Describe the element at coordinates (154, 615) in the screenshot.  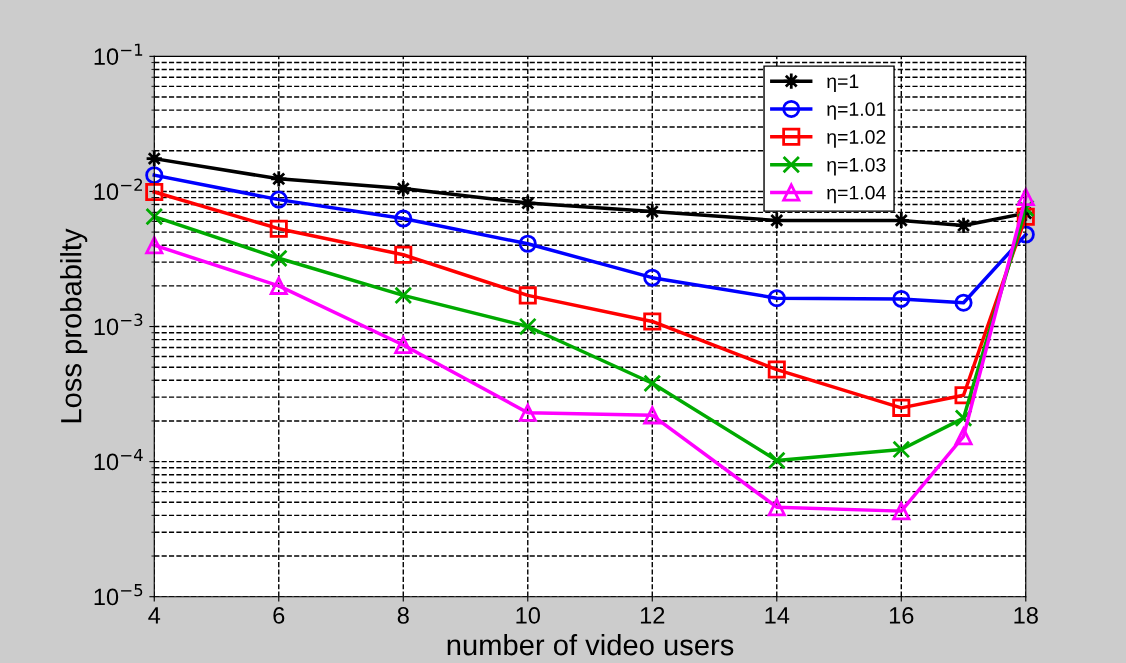
I see `x-tick-label: 4` at that location.